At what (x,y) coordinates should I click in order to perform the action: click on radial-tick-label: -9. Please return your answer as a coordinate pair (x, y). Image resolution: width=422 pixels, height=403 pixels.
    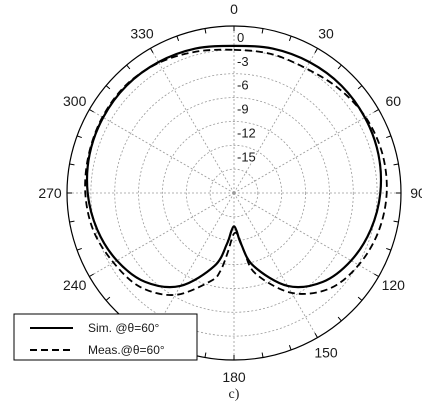
    Looking at the image, I should click on (243, 109).